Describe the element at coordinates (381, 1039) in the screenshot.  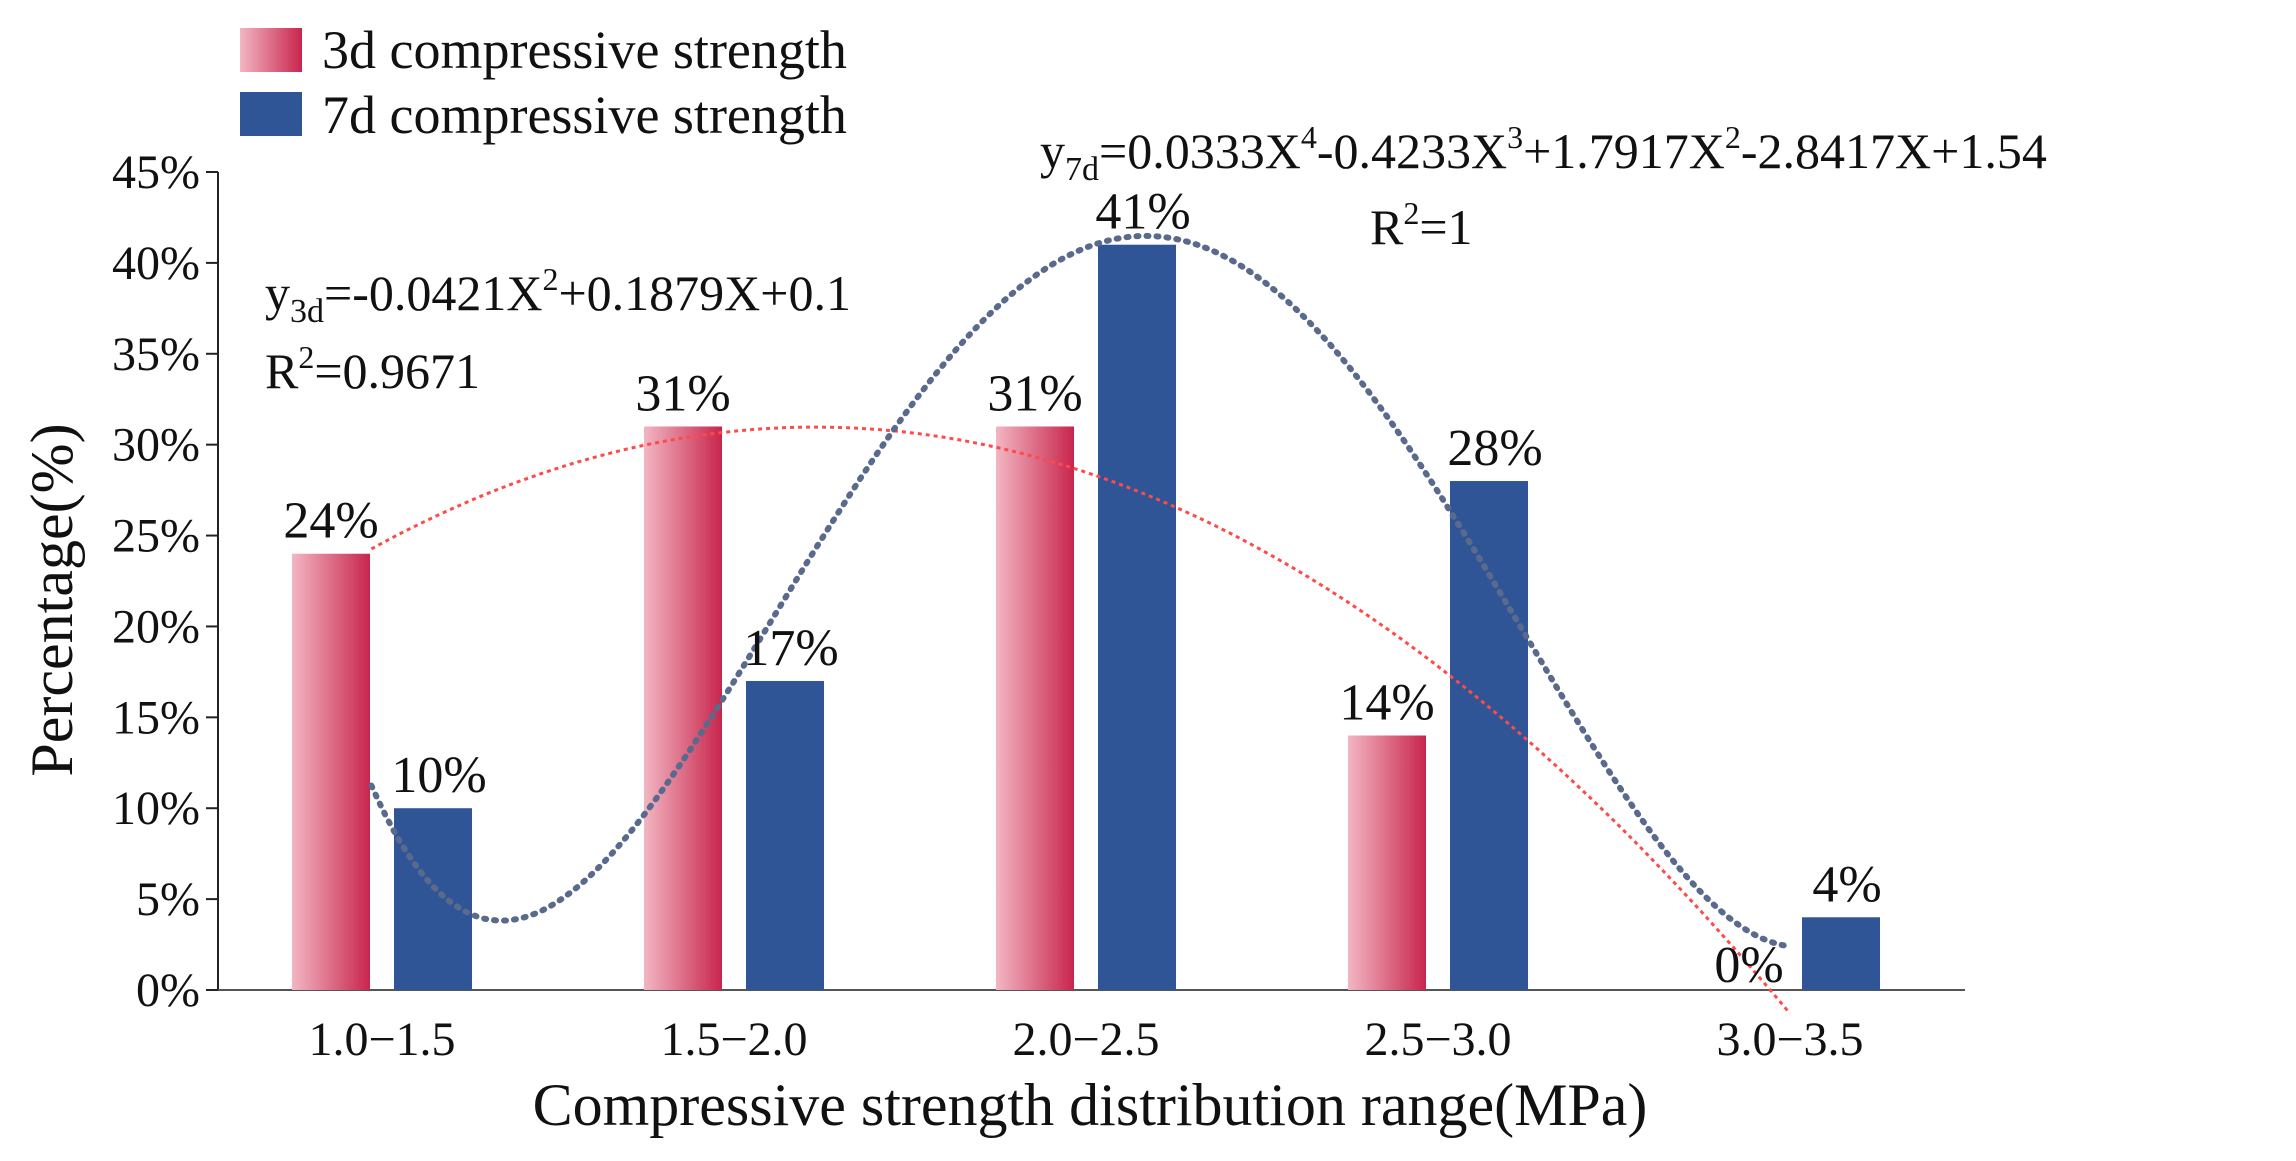
I see `x-tick-label: 1.0−1.5` at that location.